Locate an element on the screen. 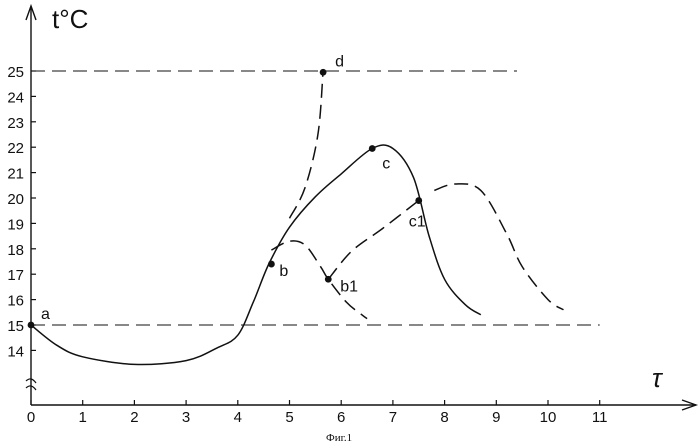  x-tick-label: 7 is located at coordinates (393, 417).